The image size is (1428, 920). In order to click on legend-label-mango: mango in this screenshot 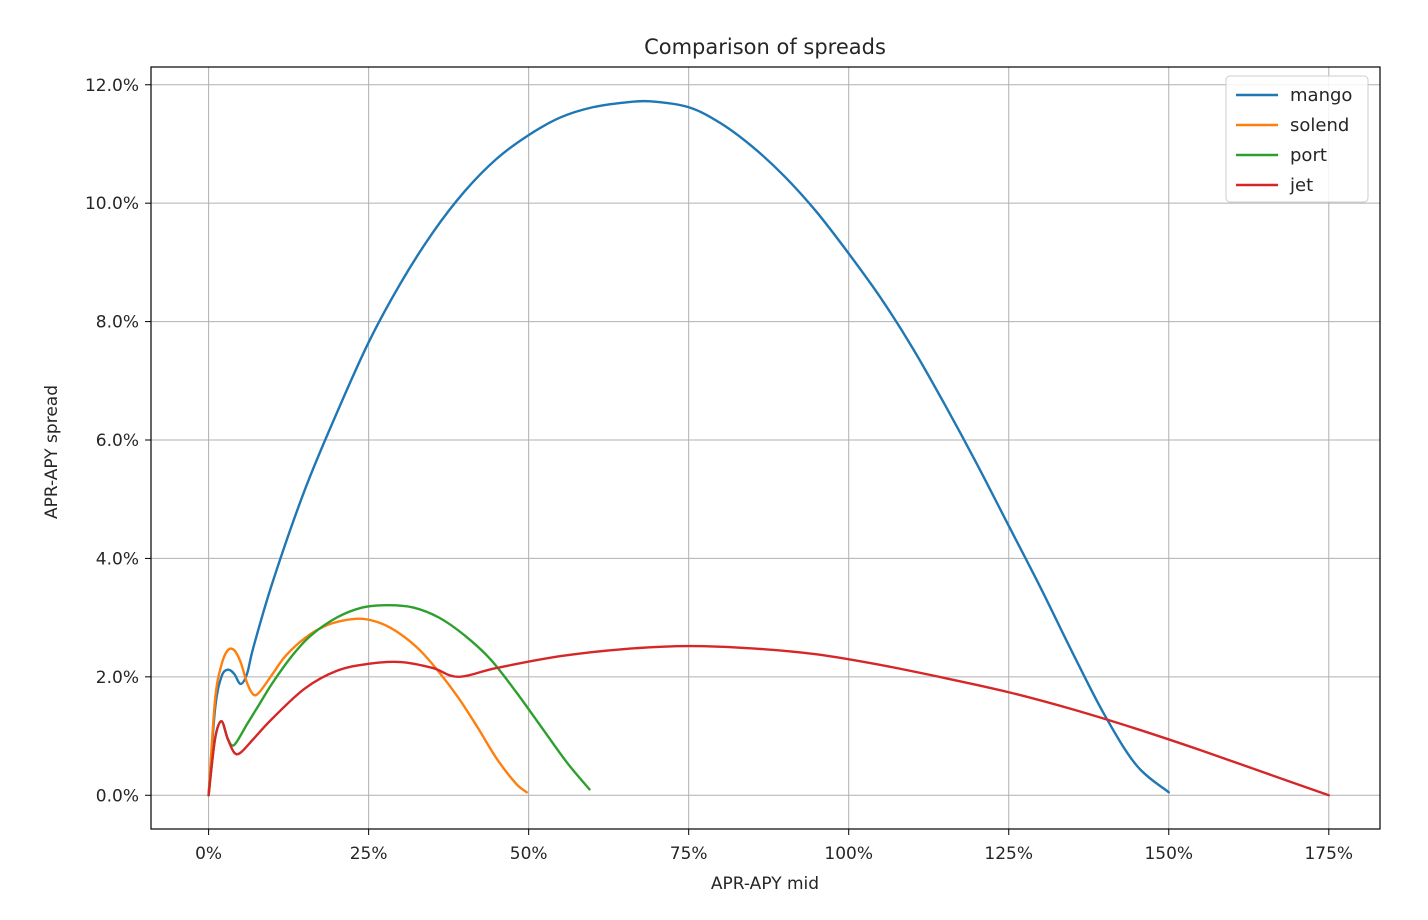, I will do `click(1321, 95)`.